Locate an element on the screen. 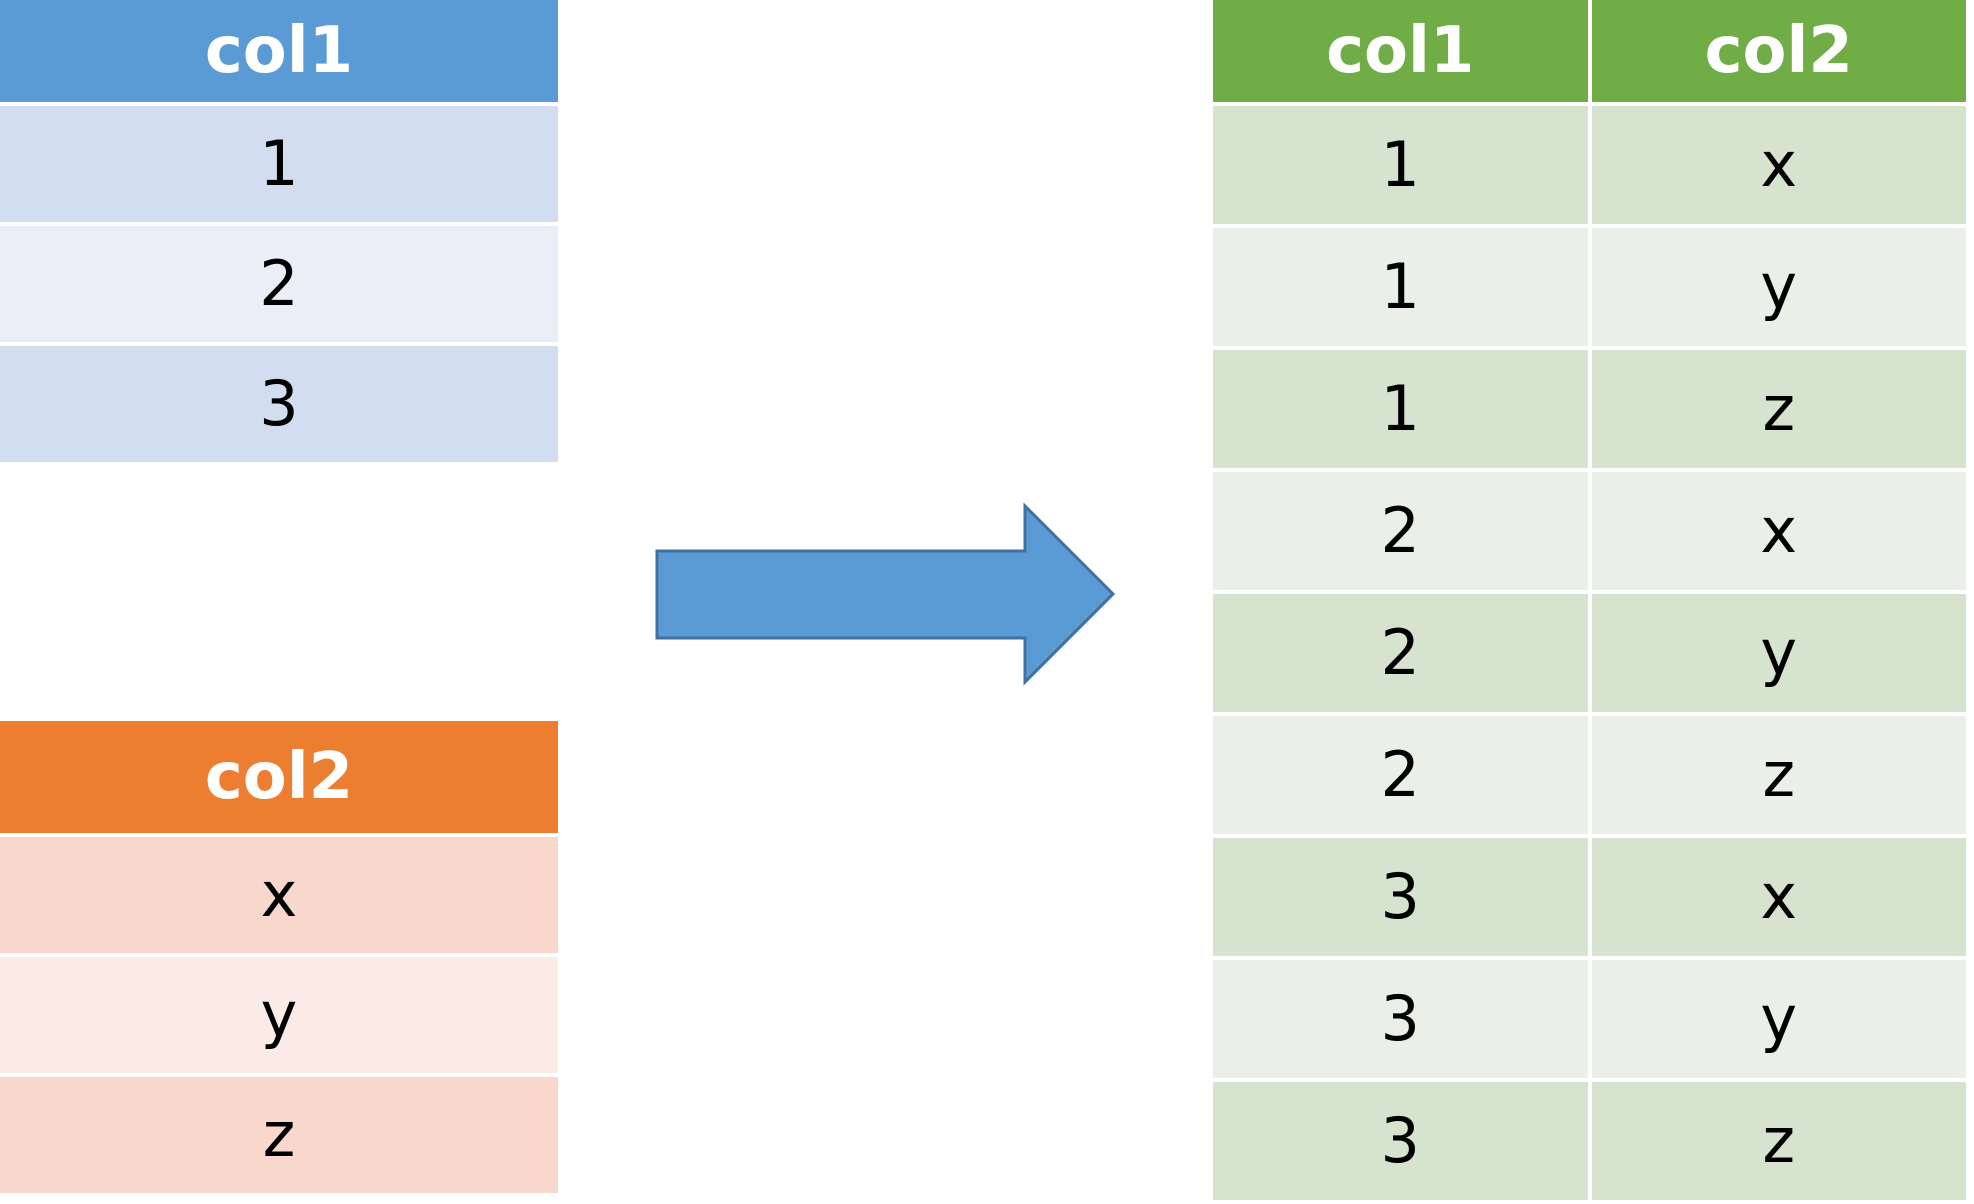 This screenshot has height=1204, width=1974. table-row: 1 is located at coordinates (279, 164).